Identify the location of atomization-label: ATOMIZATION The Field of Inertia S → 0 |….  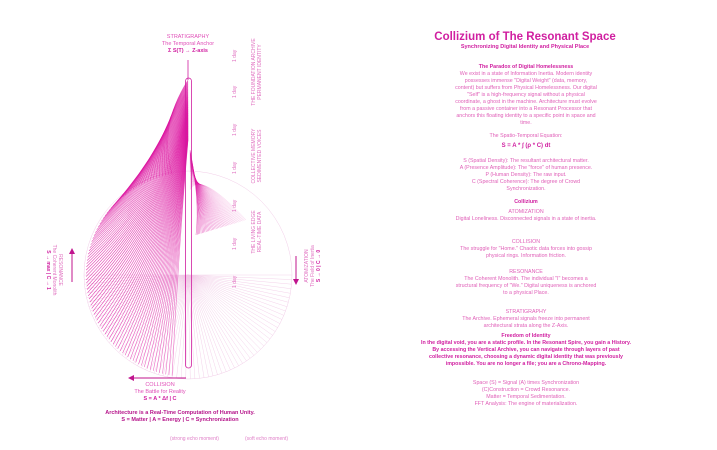
(313, 266).